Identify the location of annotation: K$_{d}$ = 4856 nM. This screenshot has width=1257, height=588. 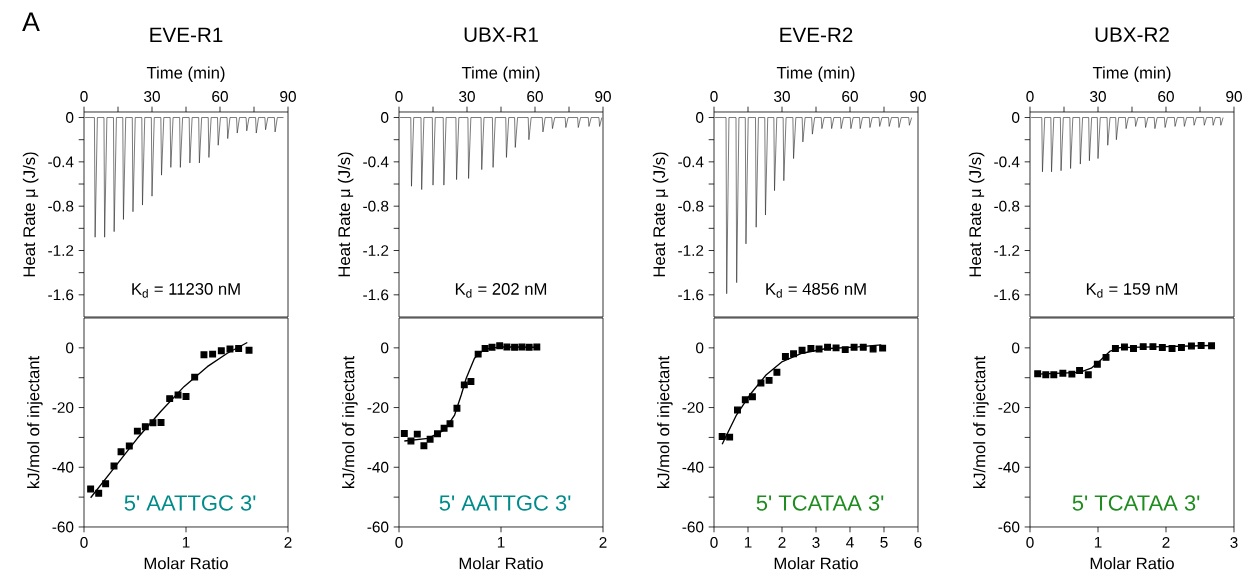
(816, 290).